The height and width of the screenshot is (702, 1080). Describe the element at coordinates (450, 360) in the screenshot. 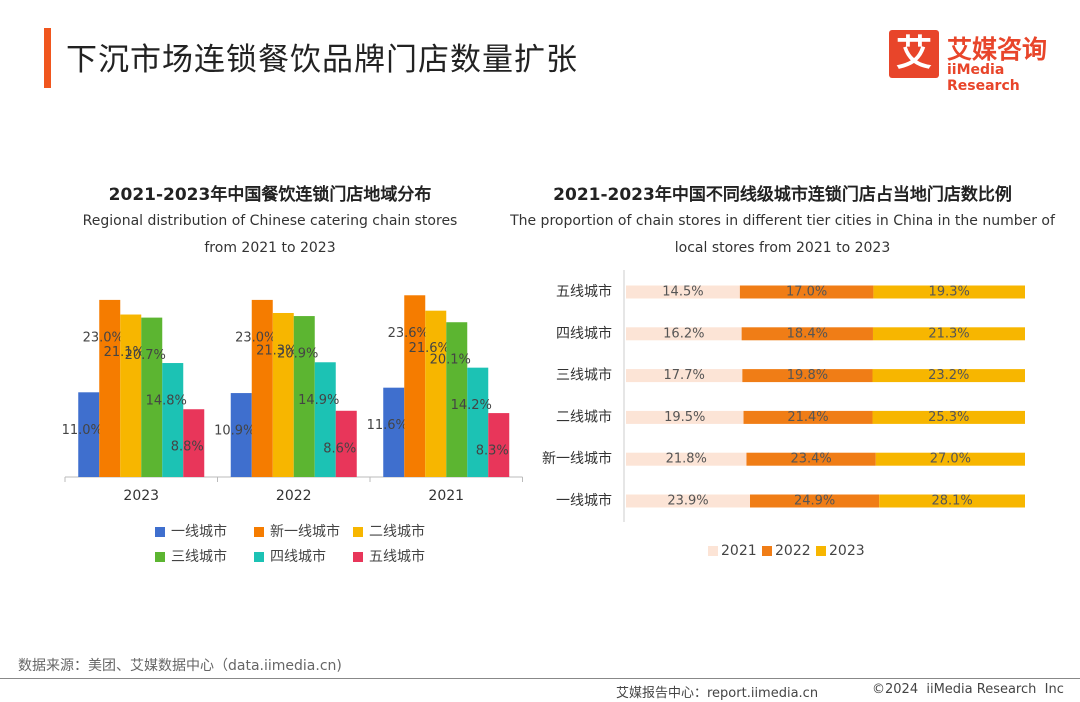

I see `value-label: 20.1%` at that location.